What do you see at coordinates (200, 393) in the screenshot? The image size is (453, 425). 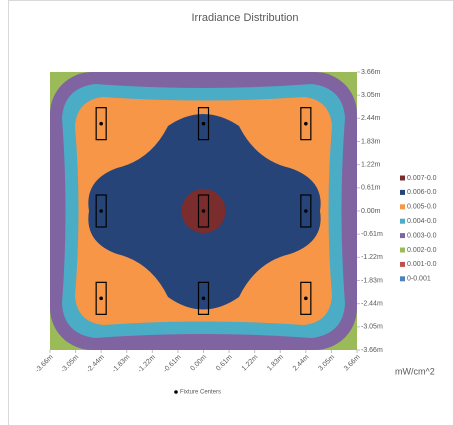 I see `points-legend-label: Fixture Centers` at bounding box center [200, 393].